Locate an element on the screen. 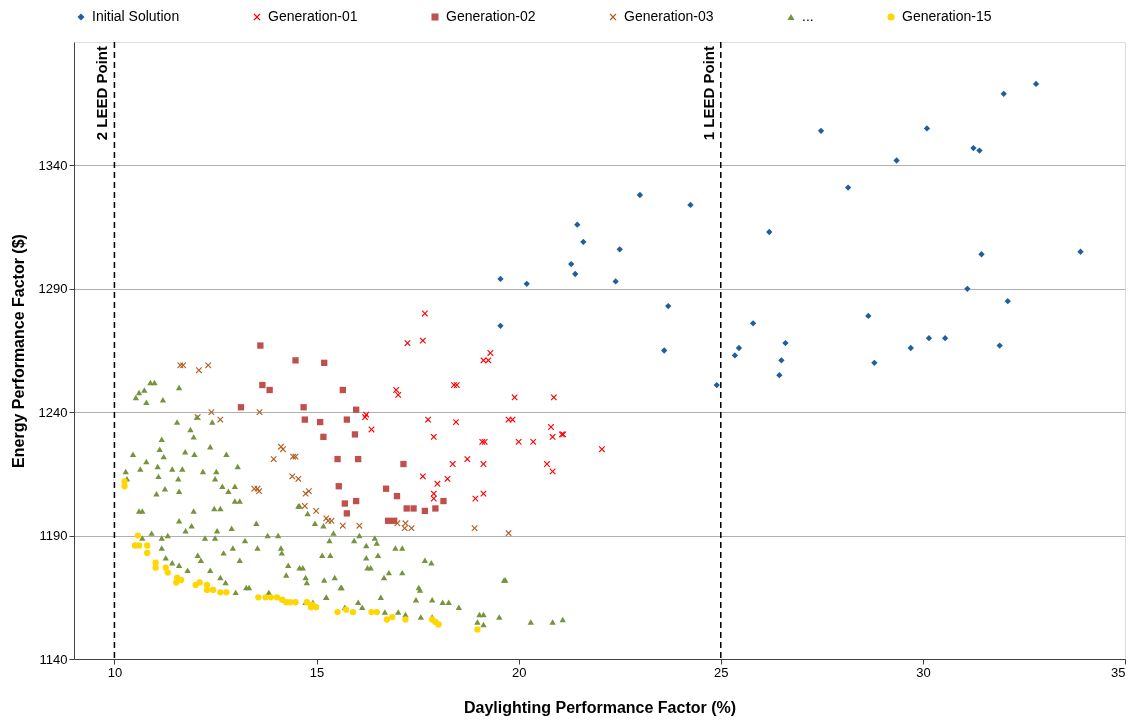 The height and width of the screenshot is (725, 1141). legend-label: Initial Solution is located at coordinates (136, 16).